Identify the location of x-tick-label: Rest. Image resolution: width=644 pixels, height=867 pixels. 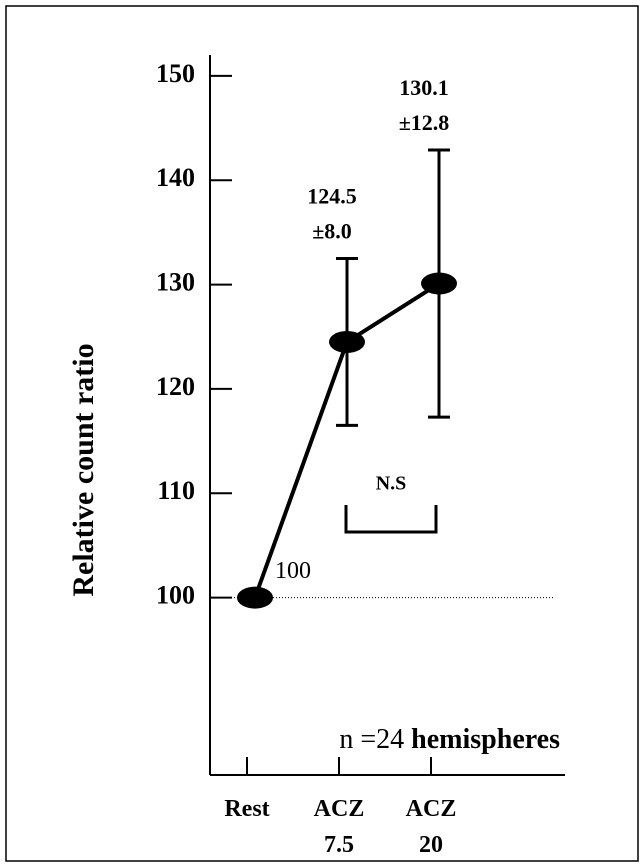
(246, 809).